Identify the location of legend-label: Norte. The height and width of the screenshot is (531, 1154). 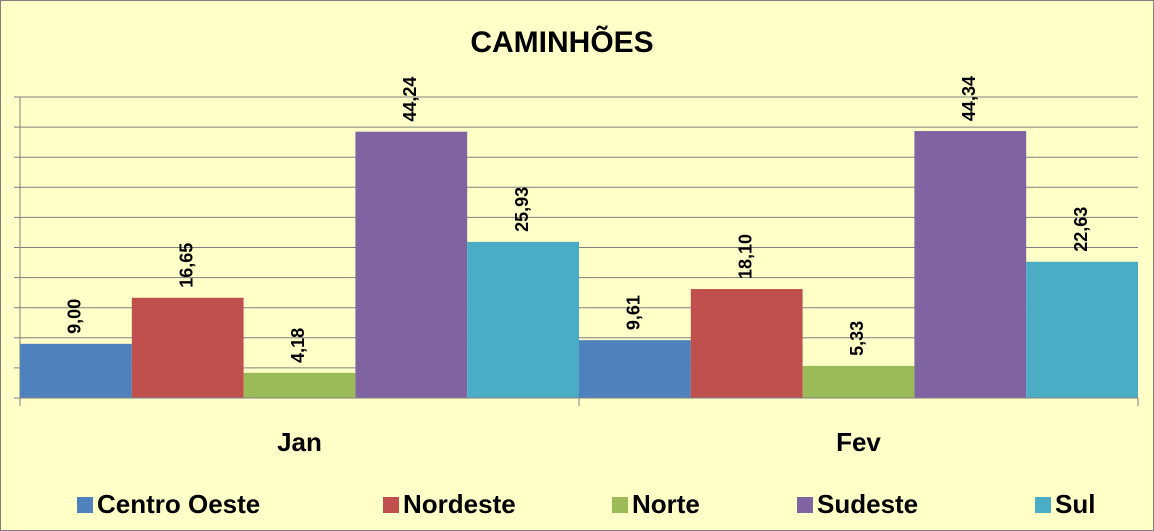
(666, 504).